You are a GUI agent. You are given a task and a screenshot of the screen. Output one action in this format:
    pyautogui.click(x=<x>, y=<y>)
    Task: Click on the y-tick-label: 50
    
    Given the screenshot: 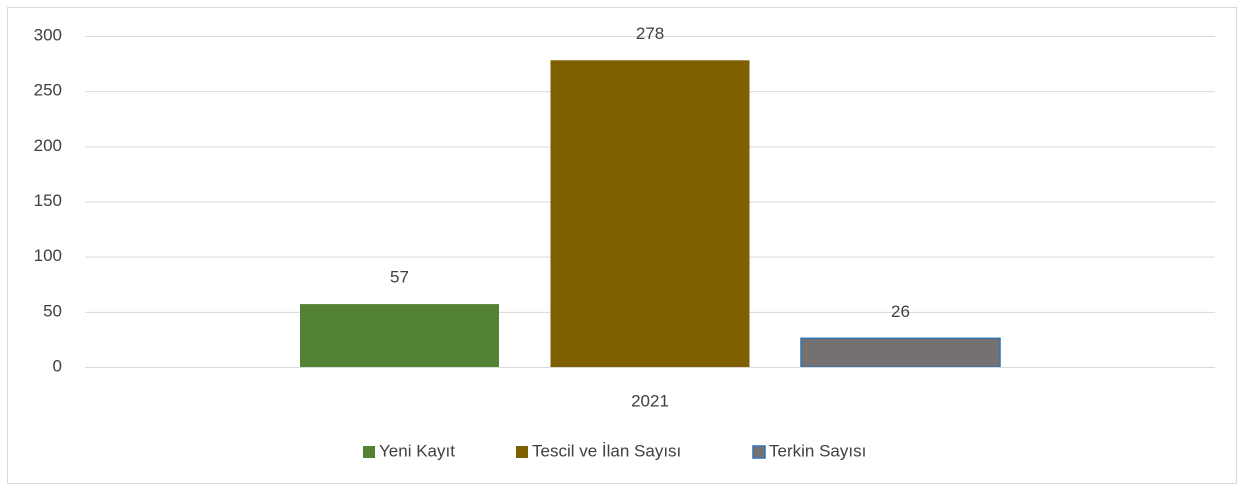 What is the action you would take?
    pyautogui.click(x=52, y=310)
    